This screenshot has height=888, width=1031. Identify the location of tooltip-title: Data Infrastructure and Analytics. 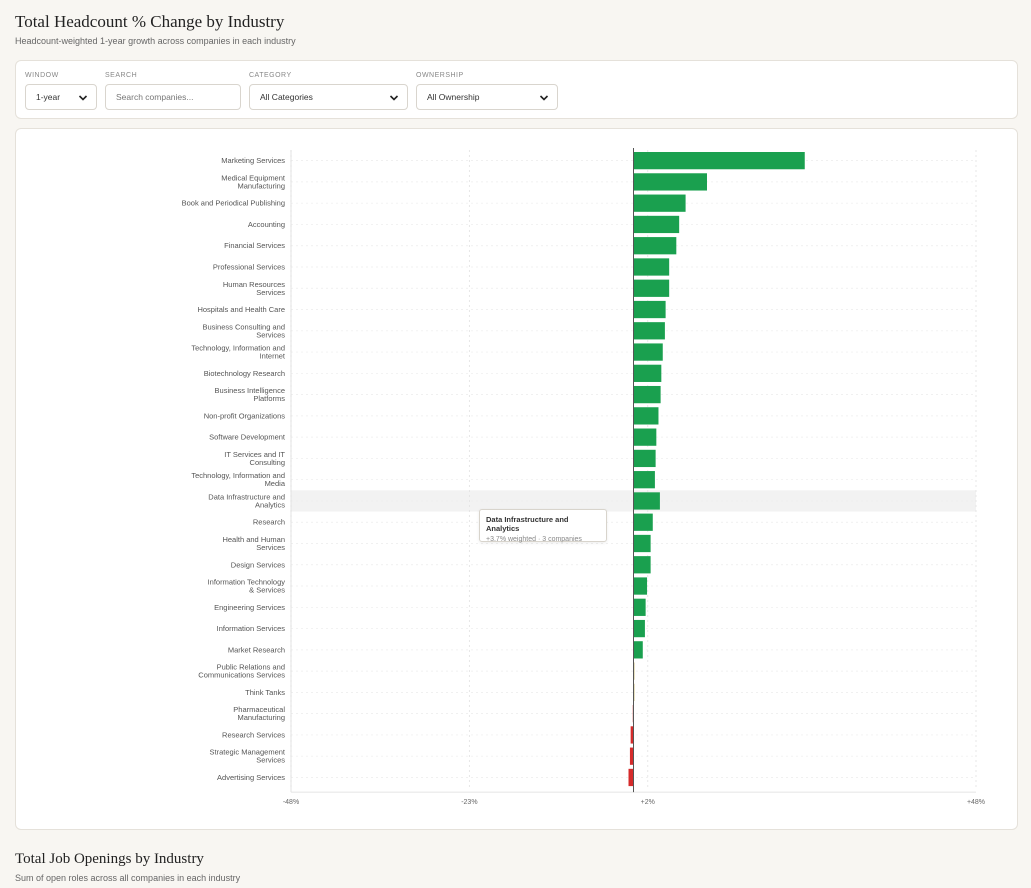
(527, 524).